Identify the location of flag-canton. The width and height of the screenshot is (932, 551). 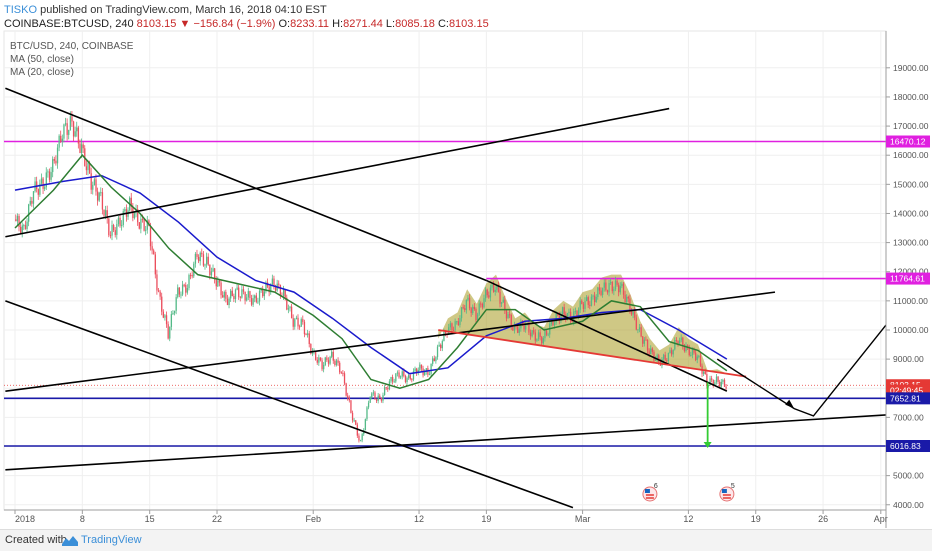
(724, 491).